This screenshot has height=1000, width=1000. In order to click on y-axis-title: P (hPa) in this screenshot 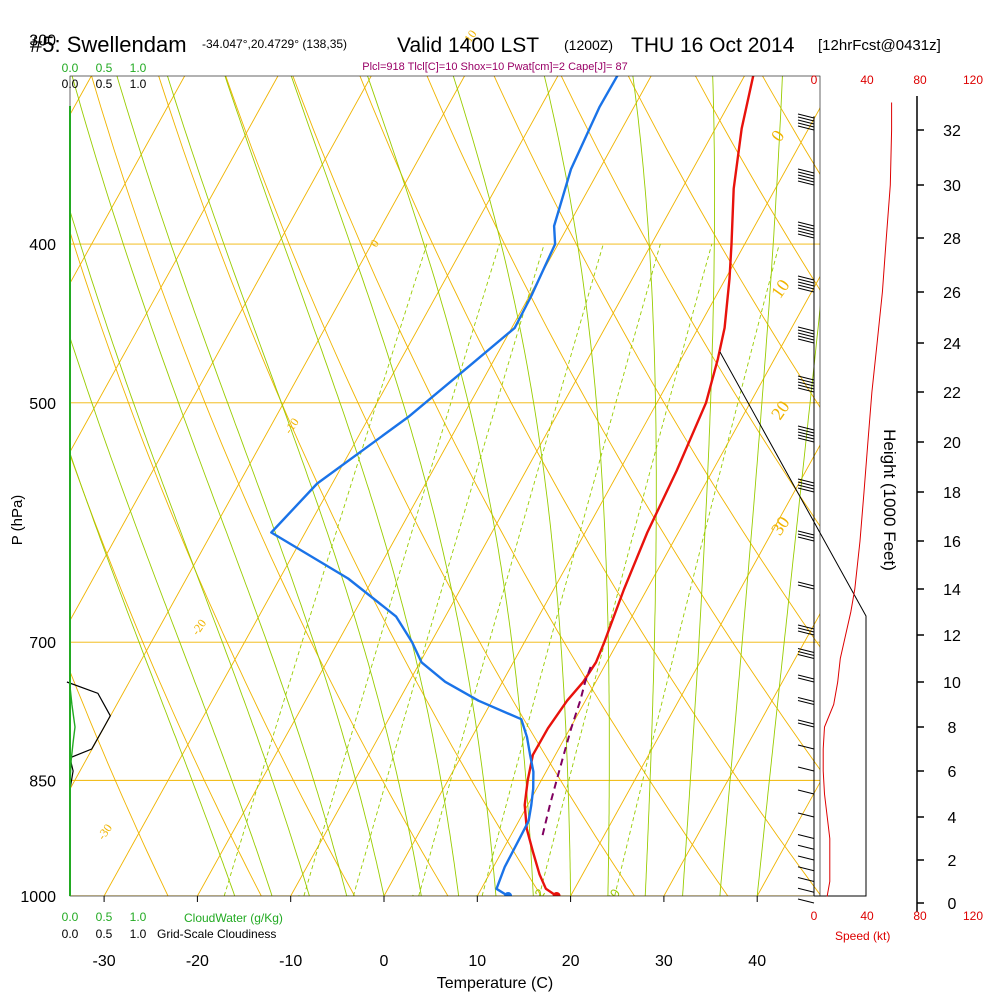, I will do `click(17, 520)`.